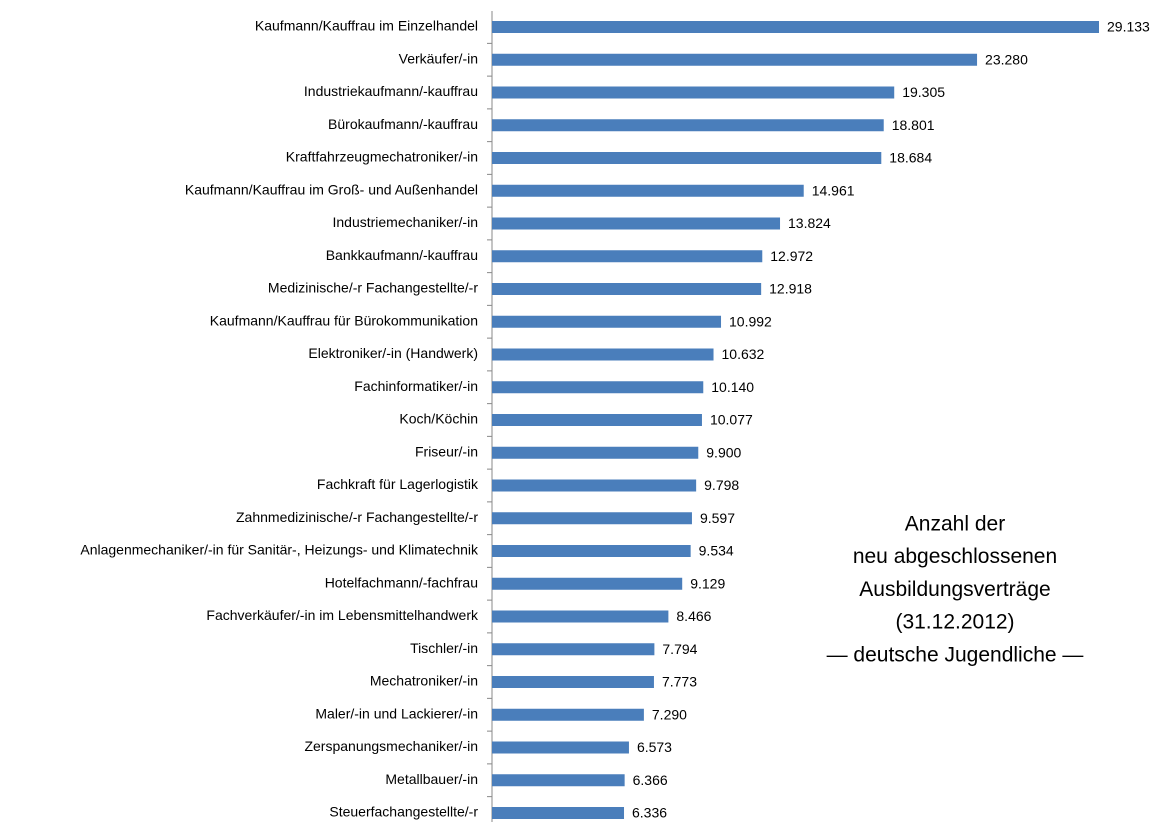 This screenshot has width=1169, height=826. What do you see at coordinates (679, 682) in the screenshot?
I see `value-label: 7.773` at bounding box center [679, 682].